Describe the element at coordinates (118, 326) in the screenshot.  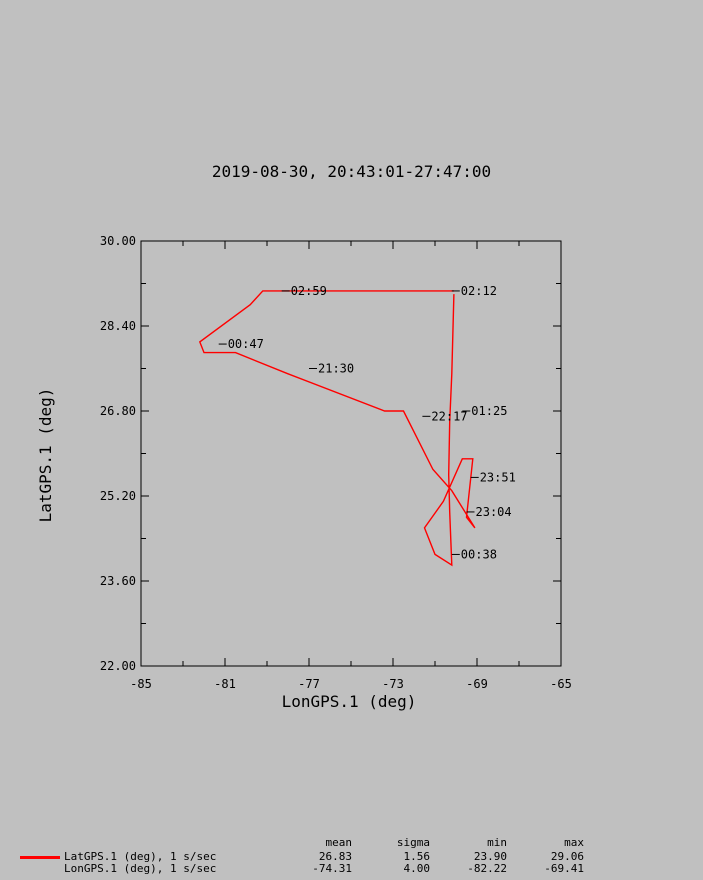
I see `y-tick-label: 28.40` at that location.